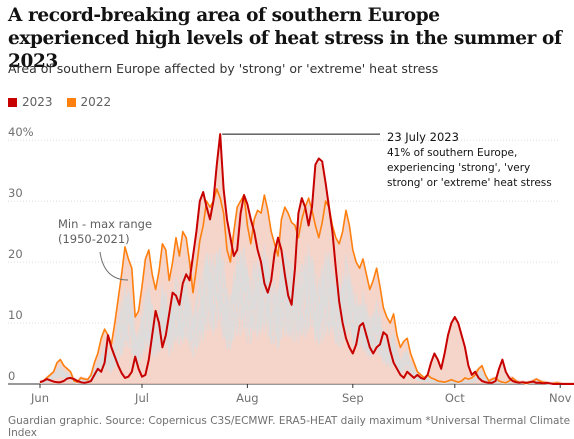  What do you see at coordinates (458, 168) in the screenshot?
I see `annotation-text: experiencing 'strong', 'very` at bounding box center [458, 168].